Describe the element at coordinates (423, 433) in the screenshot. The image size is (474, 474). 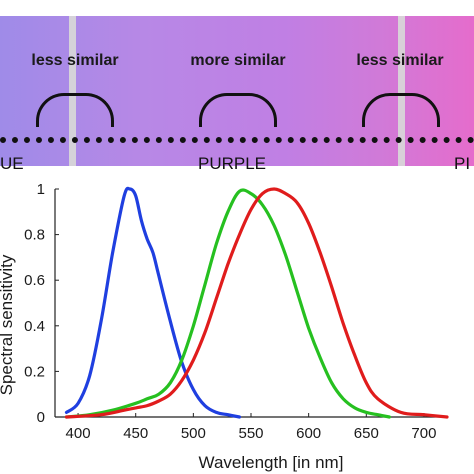
I see `x-tick-label: 700` at that location.